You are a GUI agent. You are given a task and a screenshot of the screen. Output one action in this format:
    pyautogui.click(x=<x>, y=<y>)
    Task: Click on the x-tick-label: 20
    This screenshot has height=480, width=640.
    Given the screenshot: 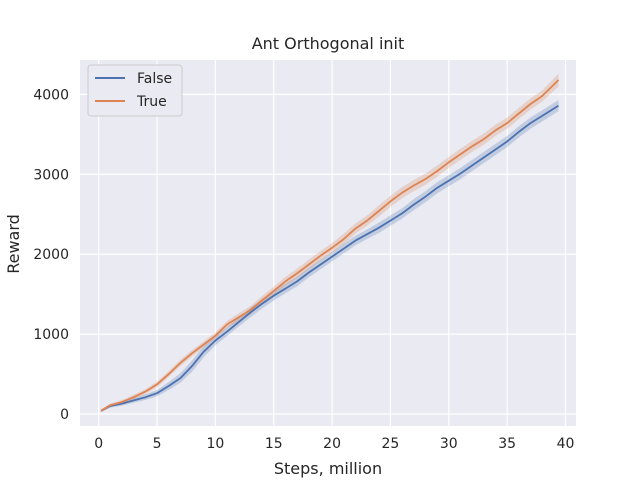 What is the action you would take?
    pyautogui.click(x=332, y=444)
    